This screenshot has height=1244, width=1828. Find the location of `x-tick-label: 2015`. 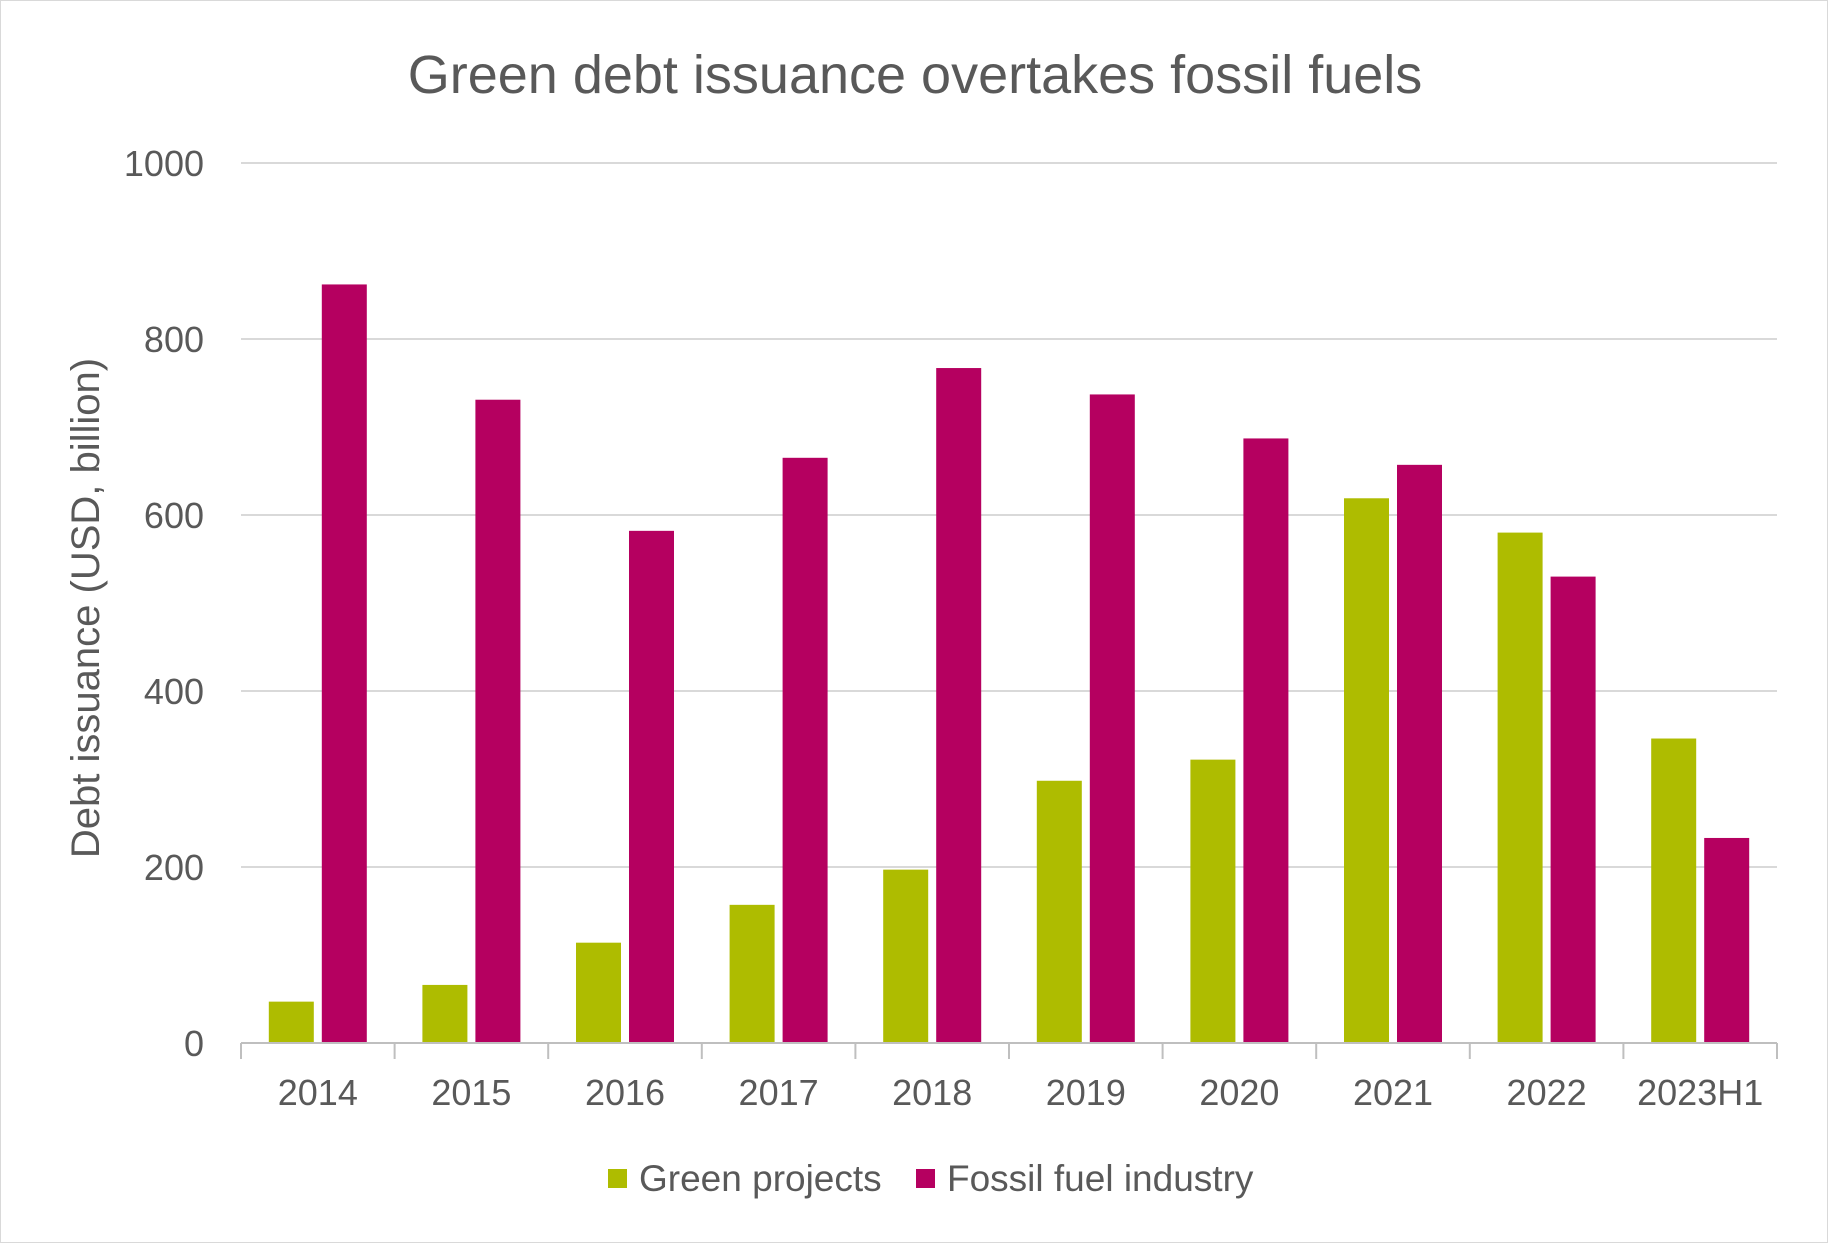

x-tick-label: 2015 is located at coordinates (471, 1092).